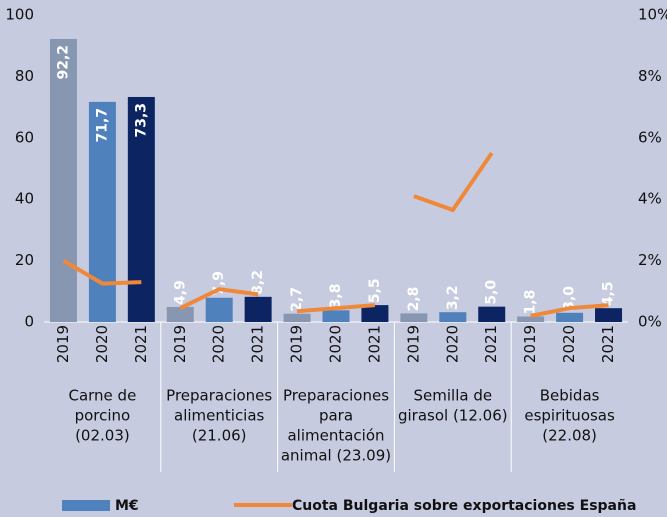 The width and height of the screenshot is (667, 517). I want to click on y-tick-label: 0, so click(29, 322).